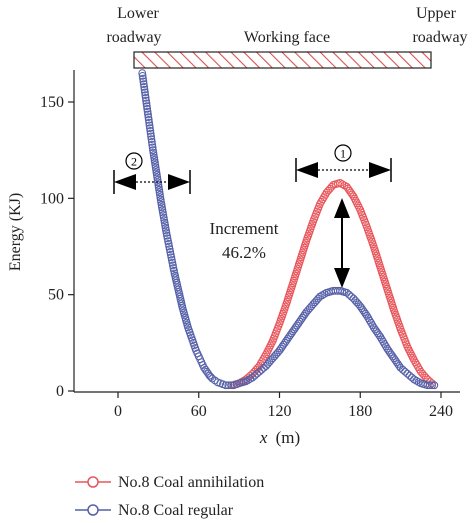 This screenshot has width=474, height=523. I want to click on legend-label-regular: No.8 Coal regular, so click(176, 510).